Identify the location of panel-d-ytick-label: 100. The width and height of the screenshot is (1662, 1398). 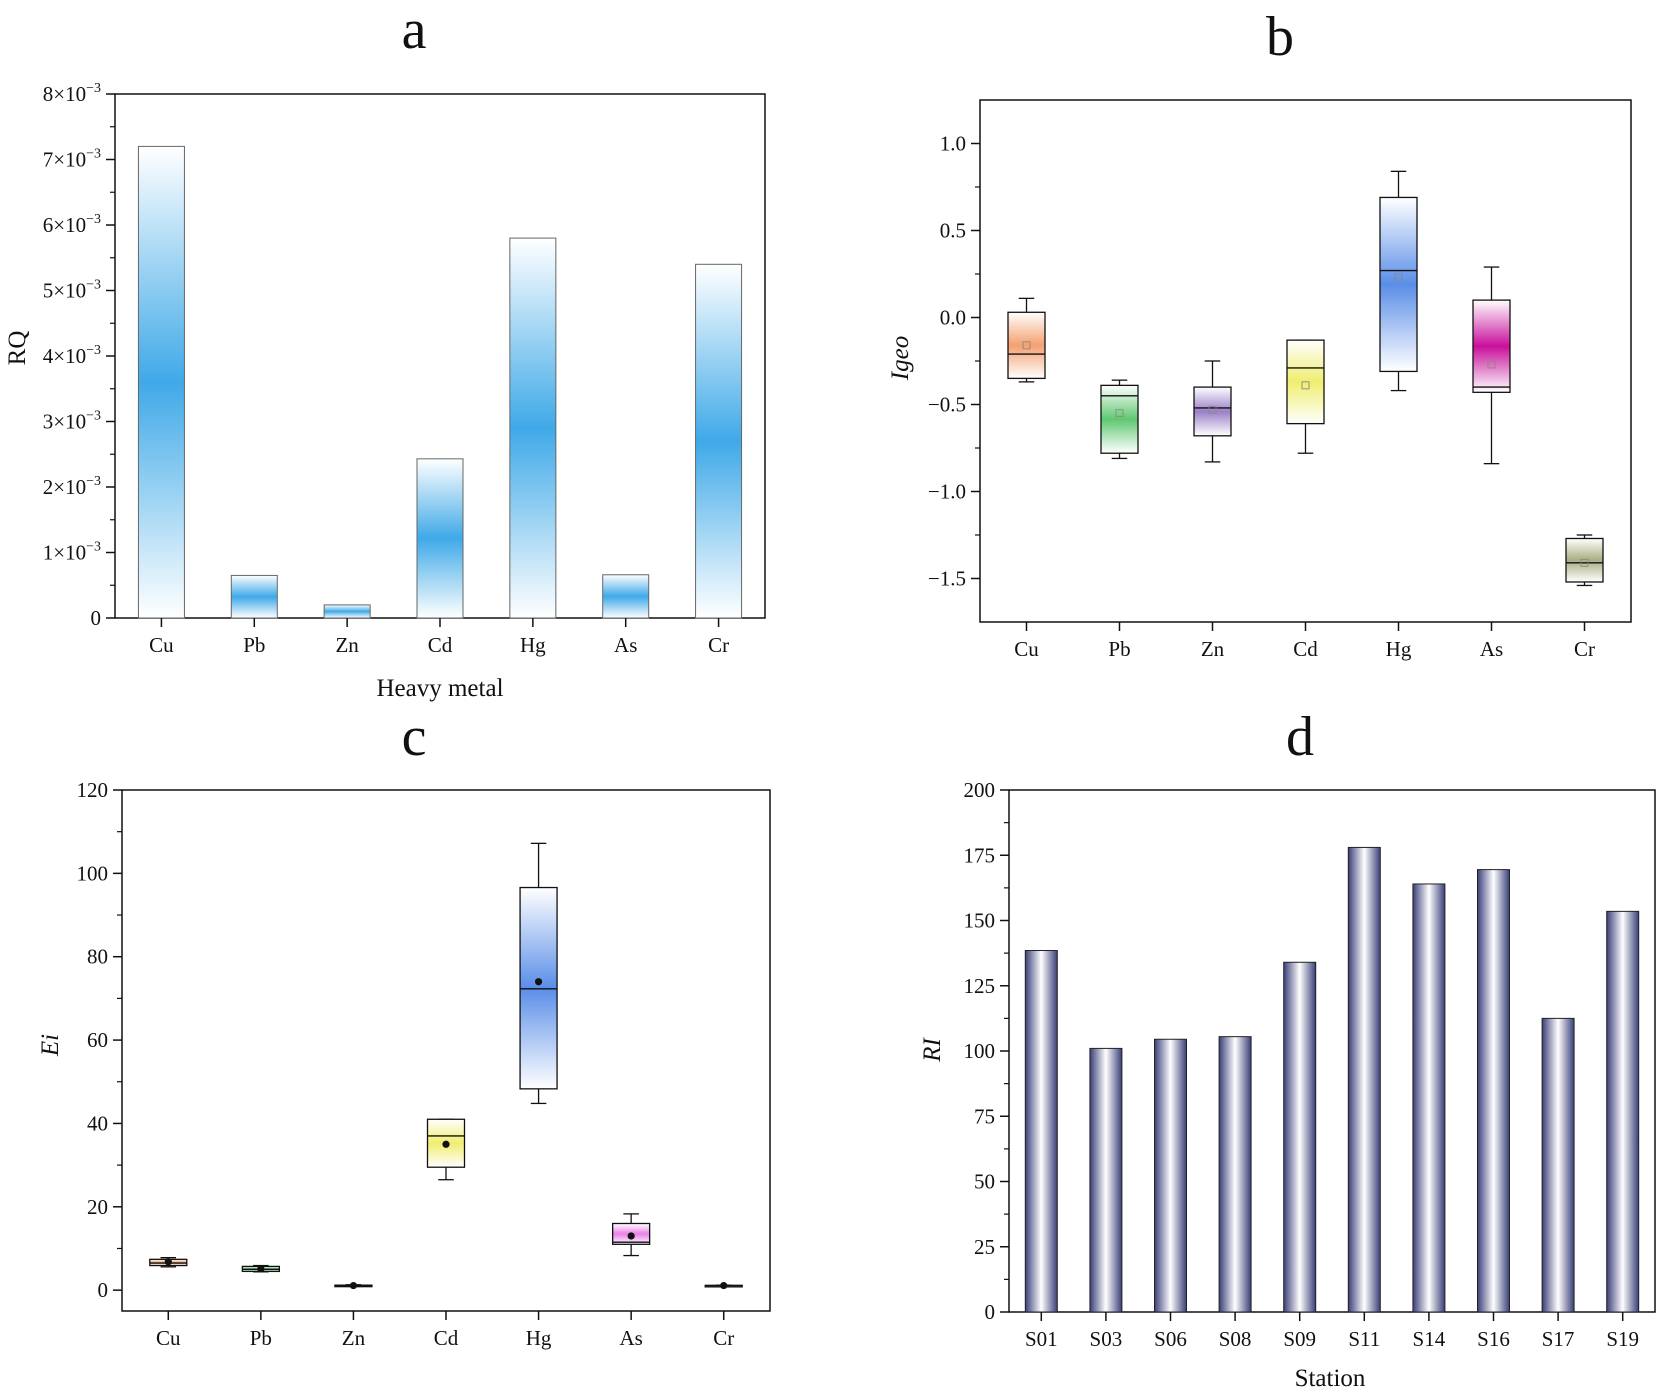
(980, 1051).